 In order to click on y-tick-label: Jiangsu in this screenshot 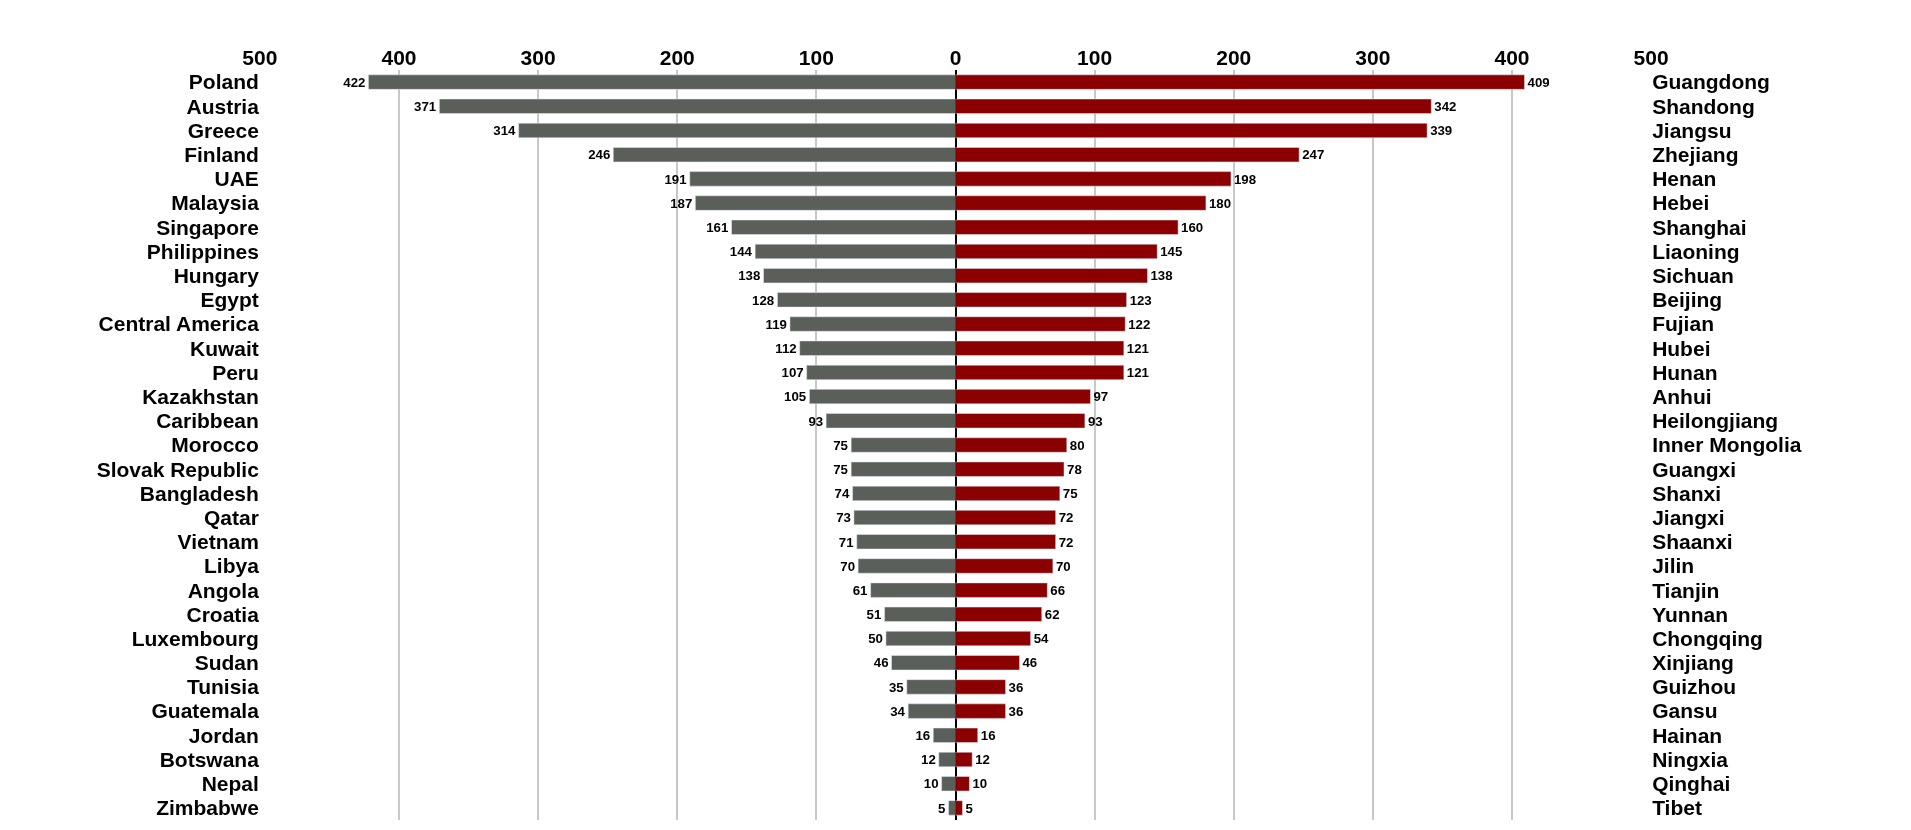, I will do `click(1692, 130)`.